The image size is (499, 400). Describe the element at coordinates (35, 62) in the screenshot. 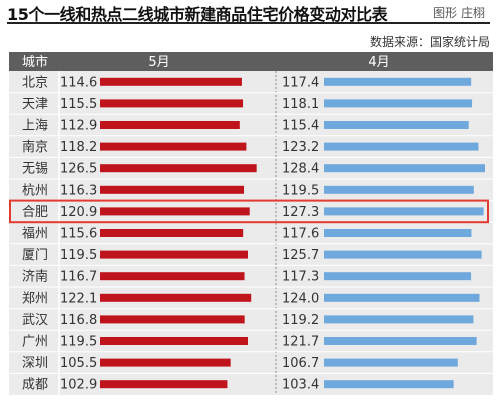

I see `city-column-header: 城市` at that location.